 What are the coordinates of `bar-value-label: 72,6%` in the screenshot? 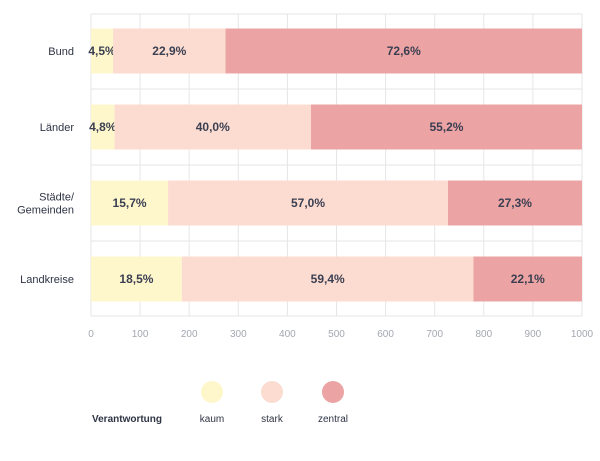 It's located at (404, 51).